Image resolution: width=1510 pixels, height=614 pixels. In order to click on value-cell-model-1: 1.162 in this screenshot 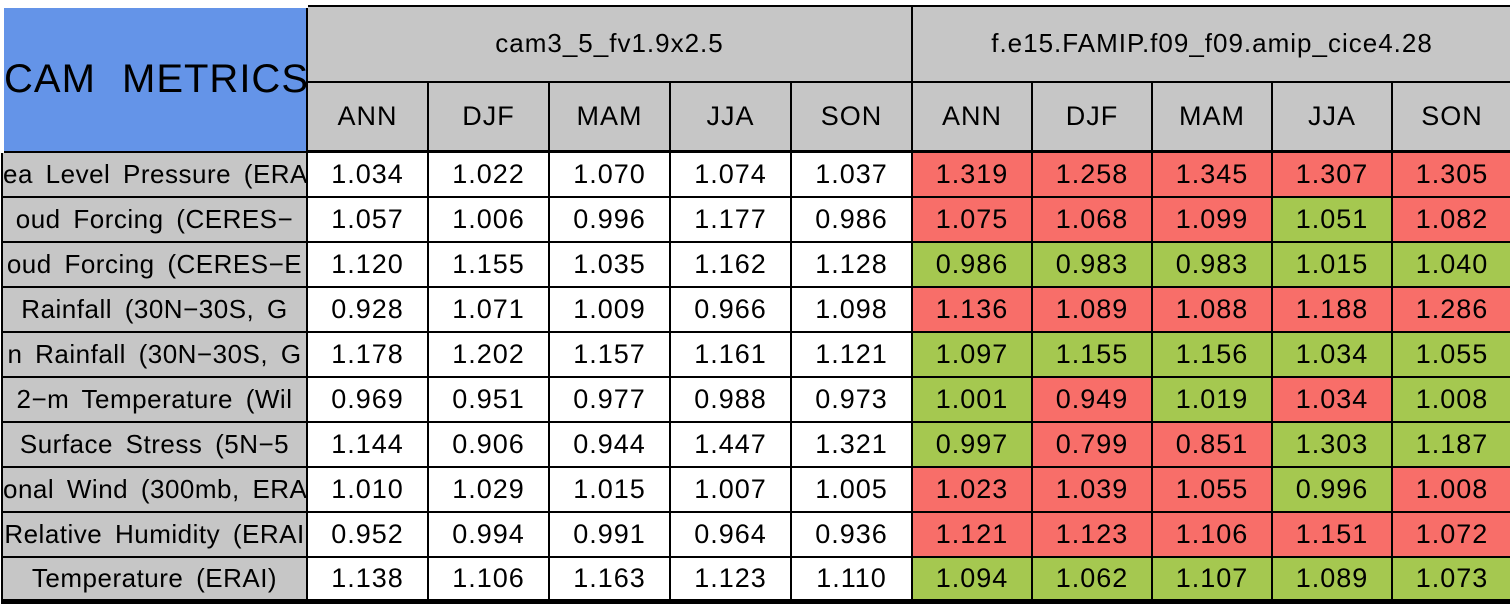, I will do `click(730, 264)`.